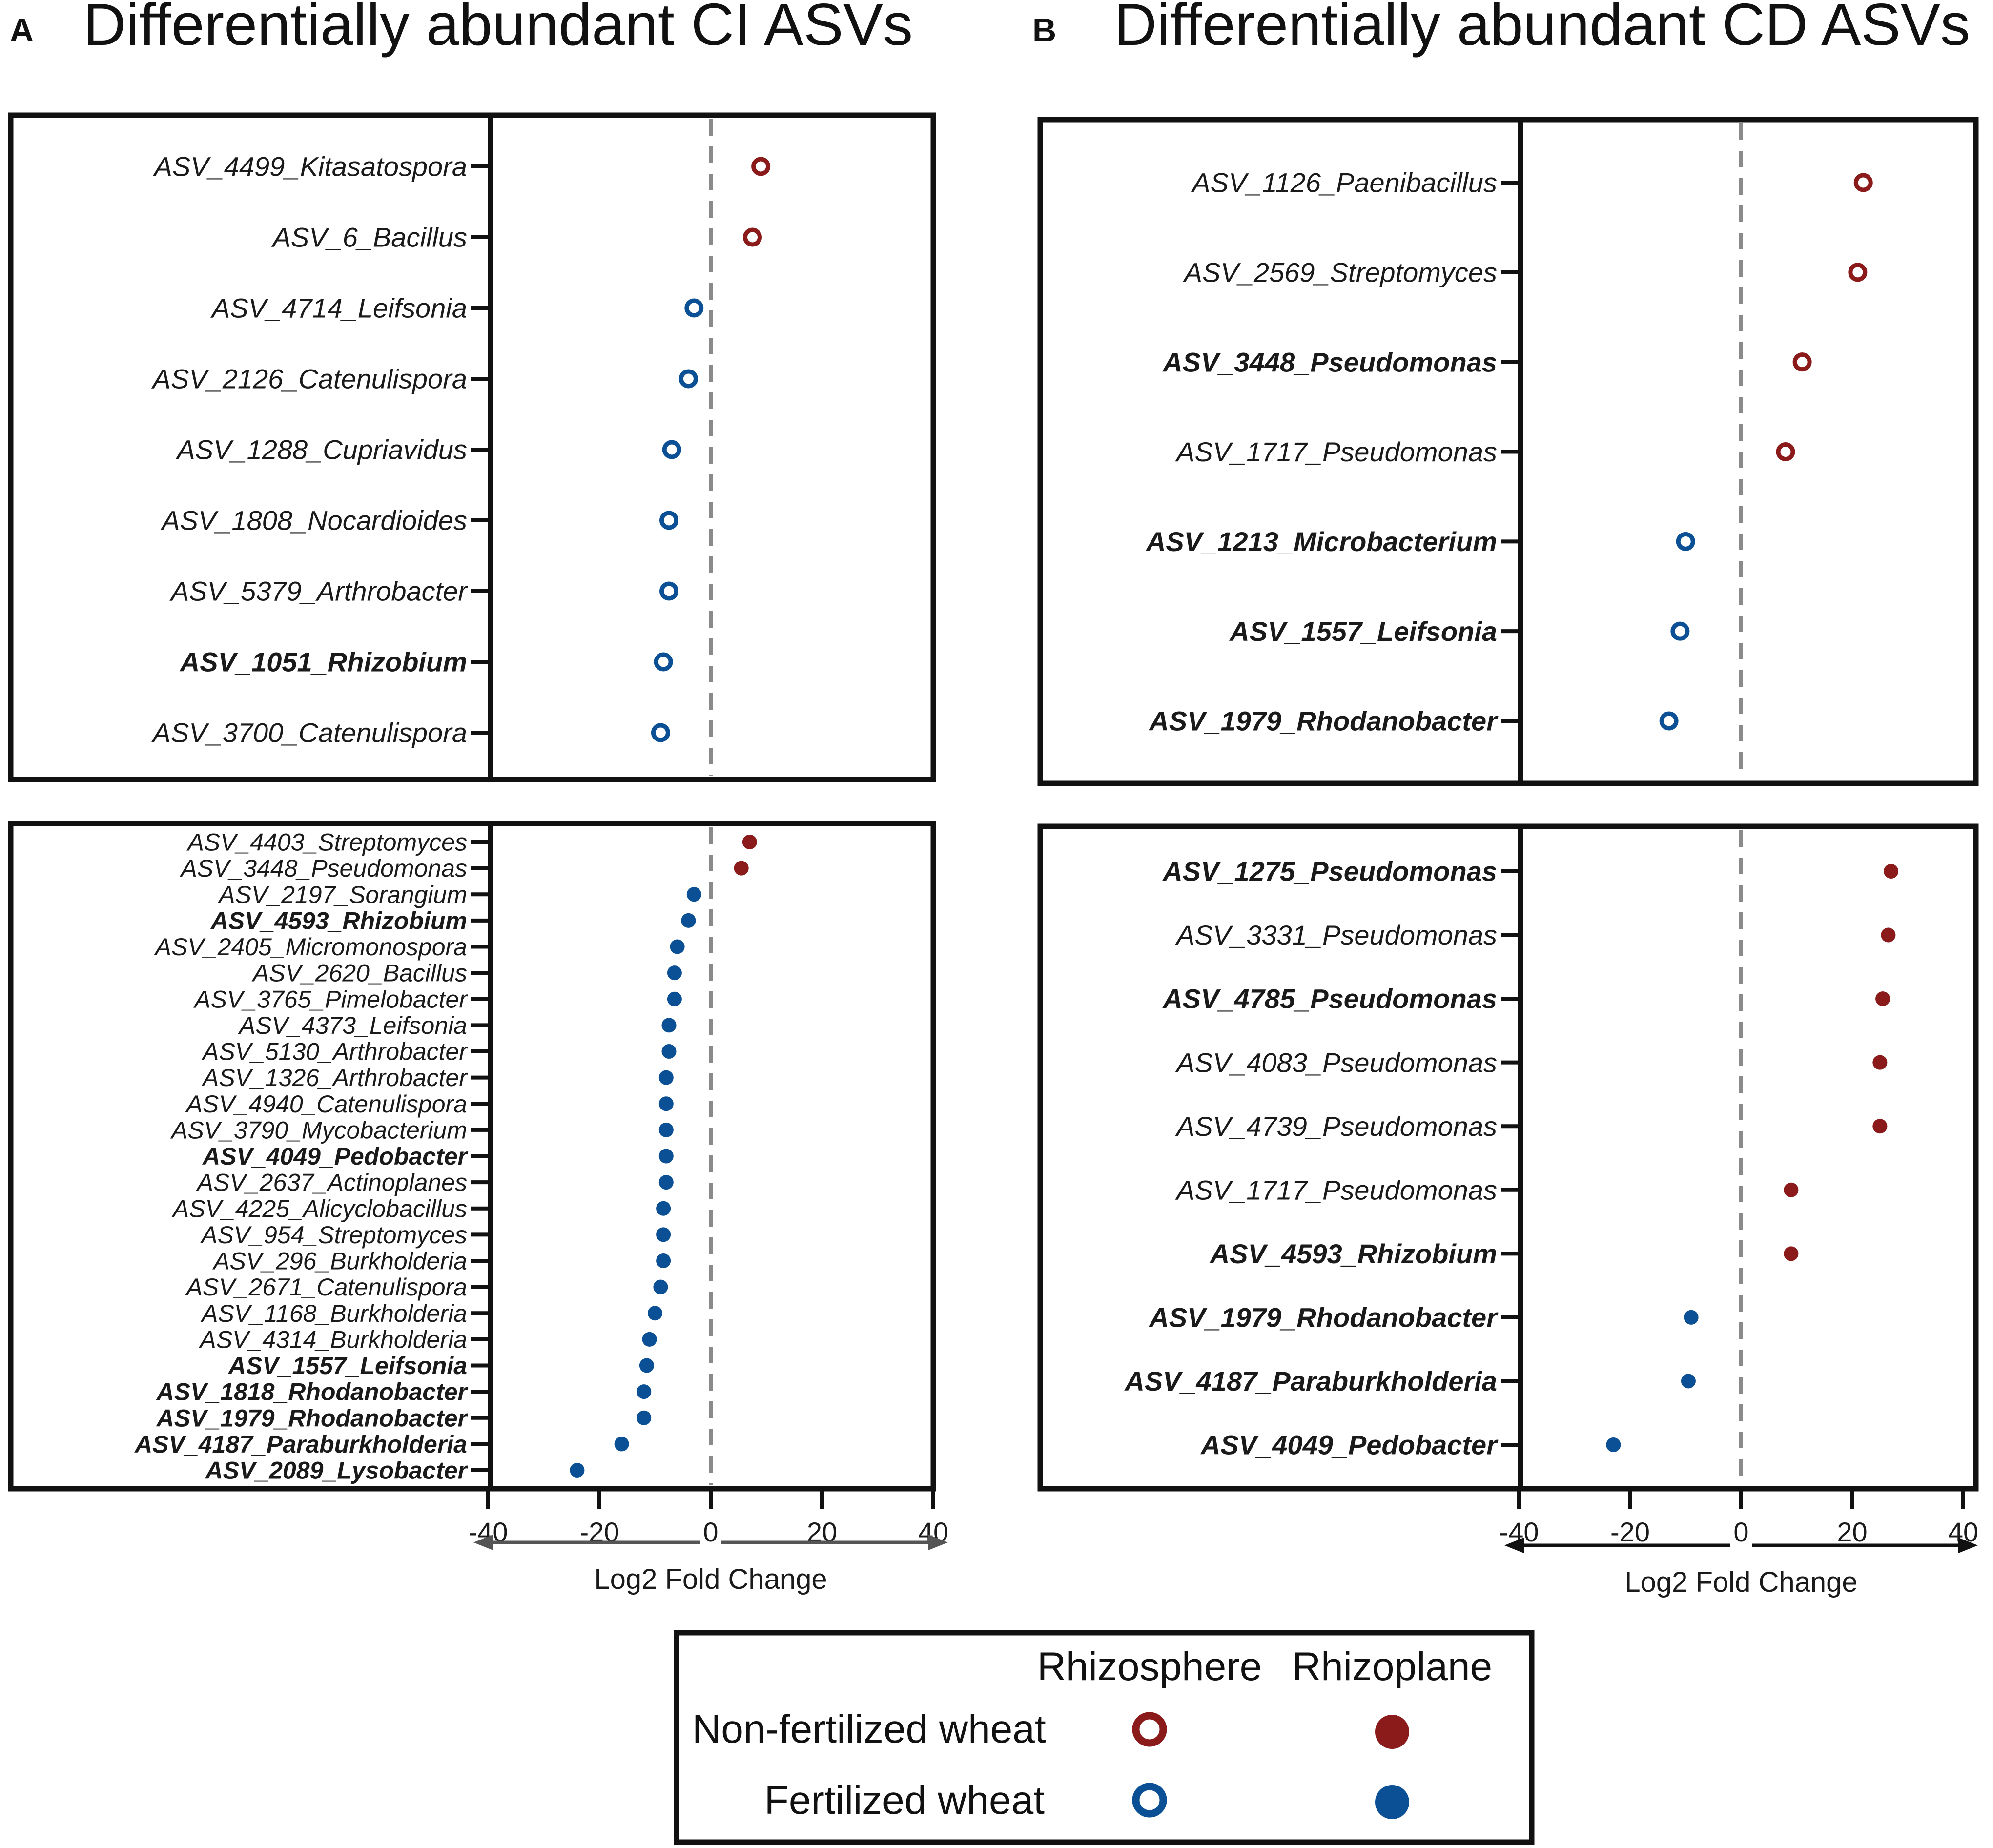 This screenshot has width=1993, height=1848. Describe the element at coordinates (1149, 1800) in the screenshot. I see `legend-marker-fert-rhizosphere` at that location.